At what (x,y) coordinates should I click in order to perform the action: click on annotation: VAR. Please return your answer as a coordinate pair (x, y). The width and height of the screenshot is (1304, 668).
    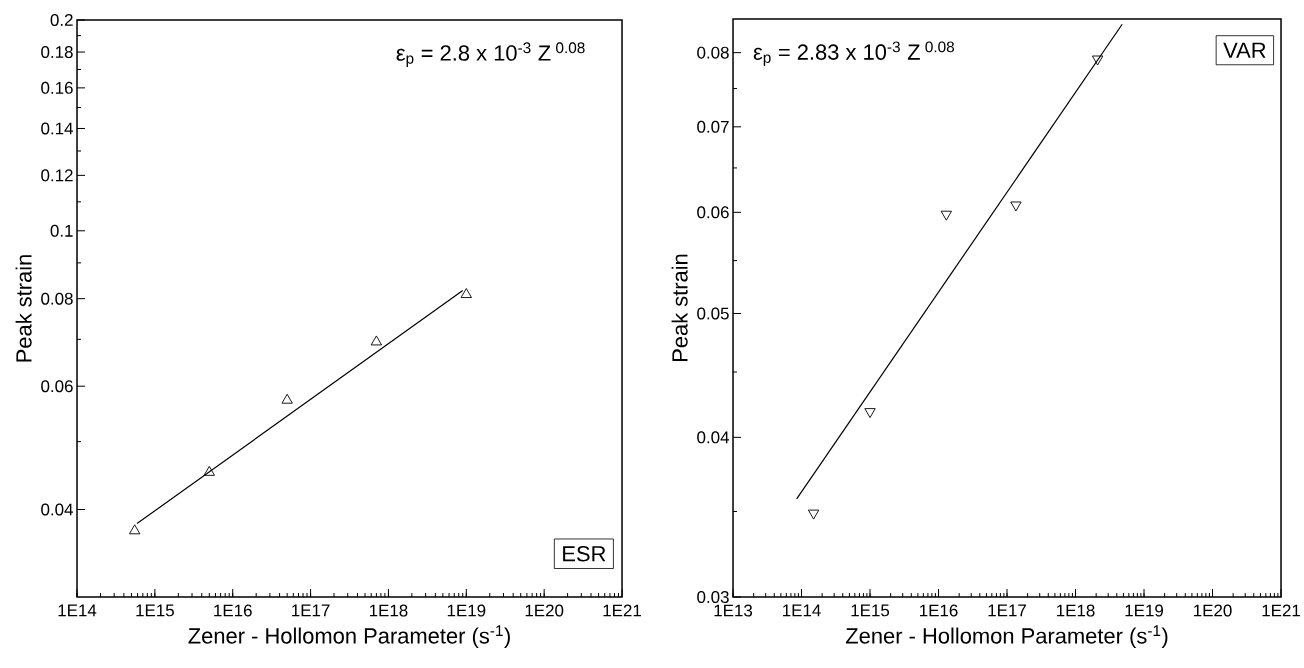
    Looking at the image, I should click on (1244, 50).